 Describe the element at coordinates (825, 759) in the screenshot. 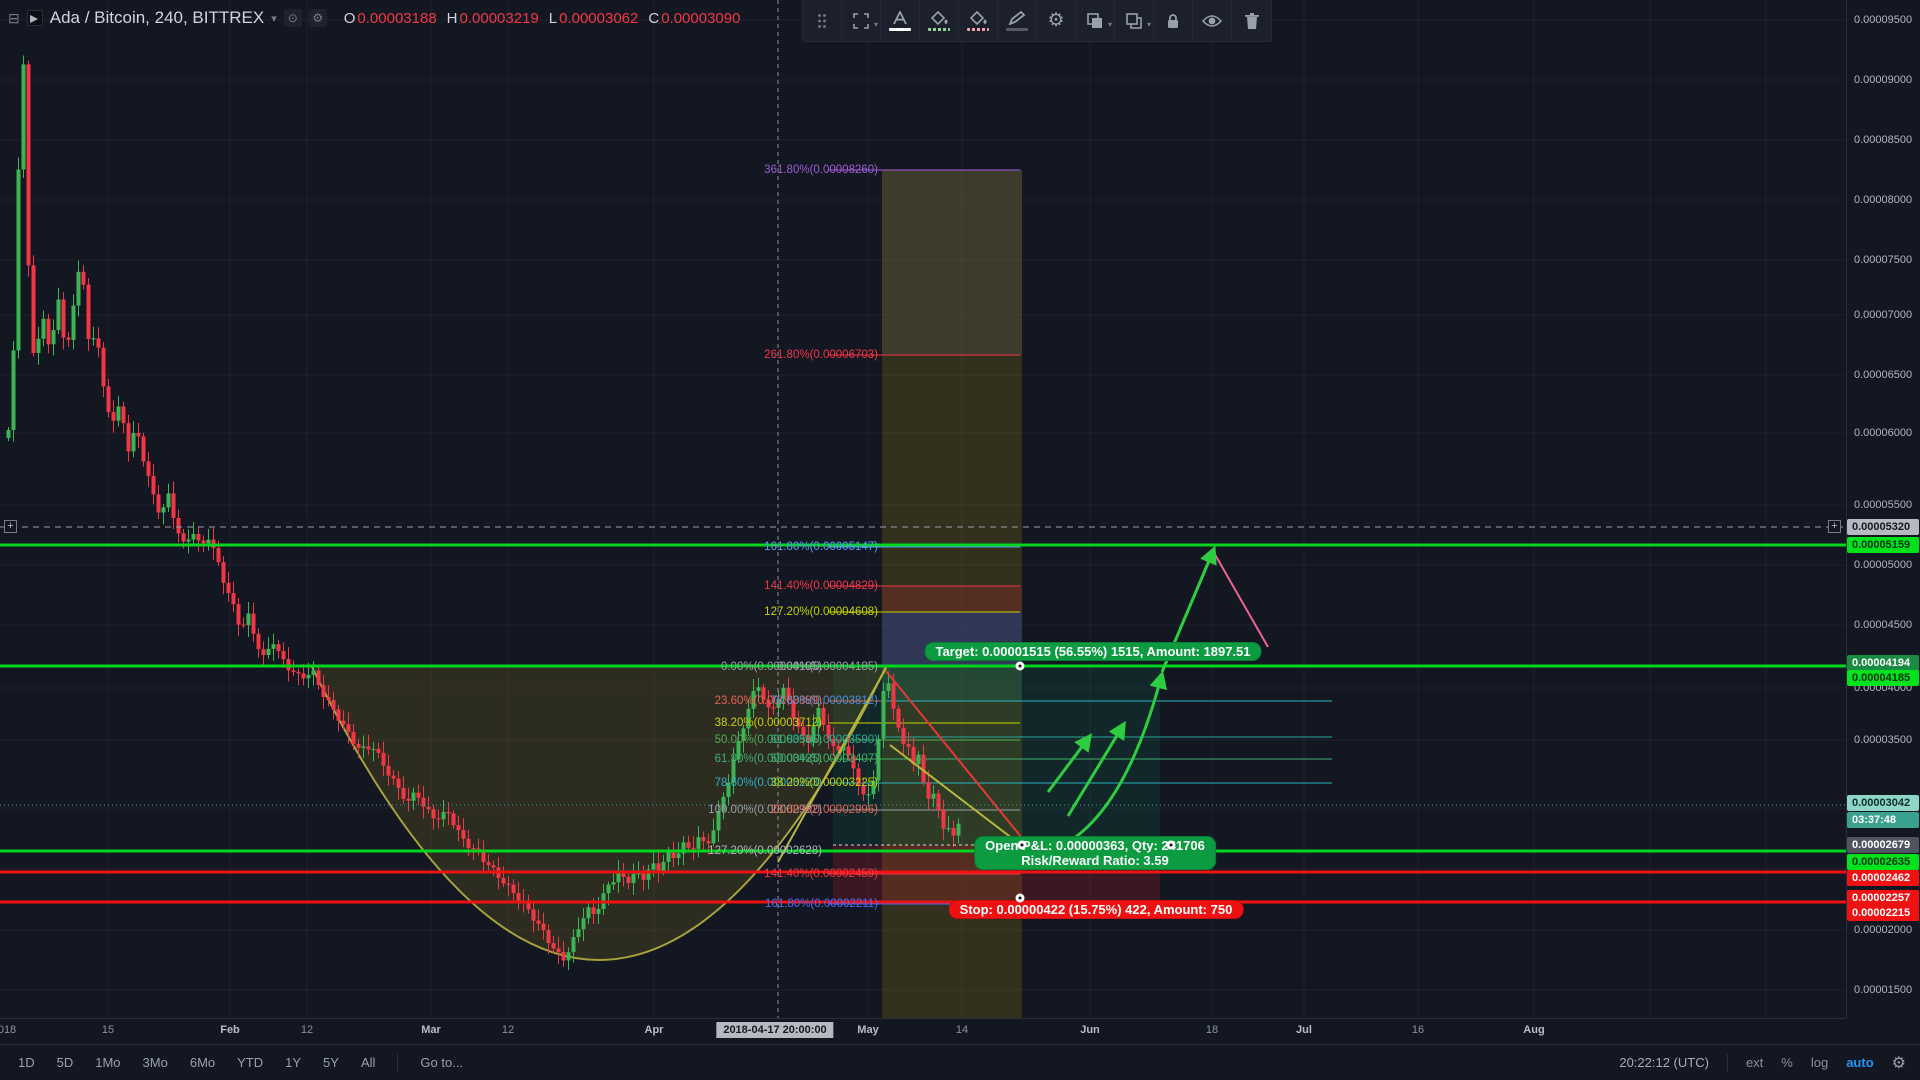

I see `fib-label: 50.00%(0.00003407)` at that location.